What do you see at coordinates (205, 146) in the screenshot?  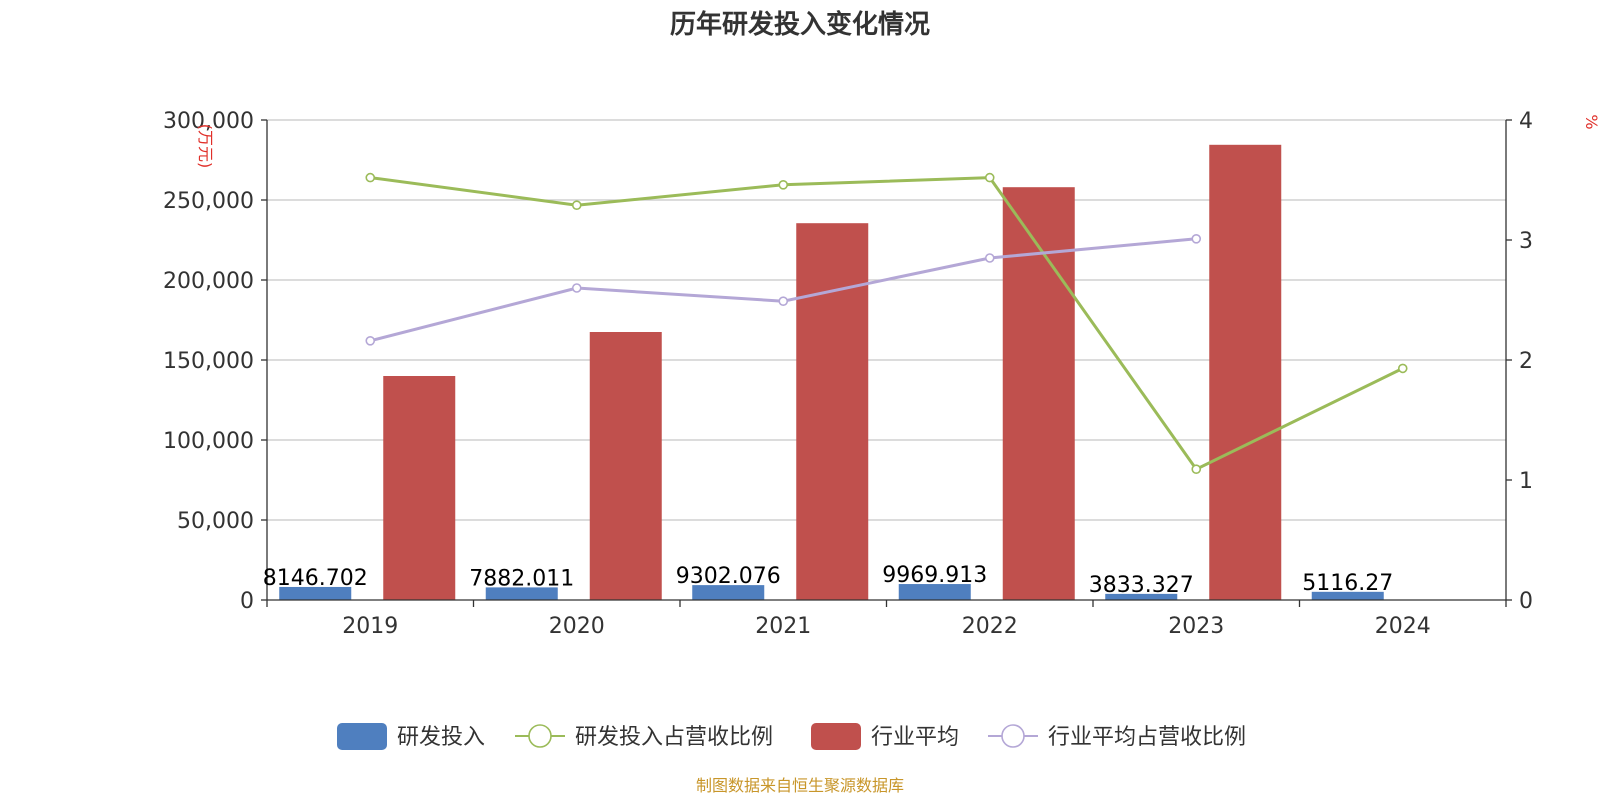 I see `left-axis-unit: (万元)` at bounding box center [205, 146].